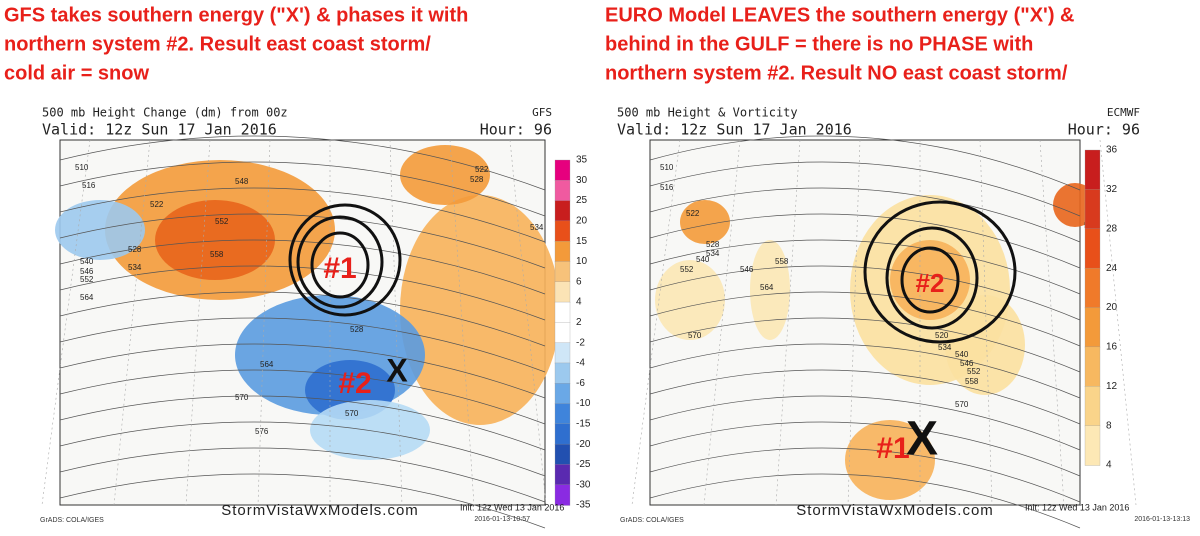 This screenshot has width=1200, height=536. Describe the element at coordinates (583, 403) in the screenshot. I see `colorbar-label: -10` at that location.